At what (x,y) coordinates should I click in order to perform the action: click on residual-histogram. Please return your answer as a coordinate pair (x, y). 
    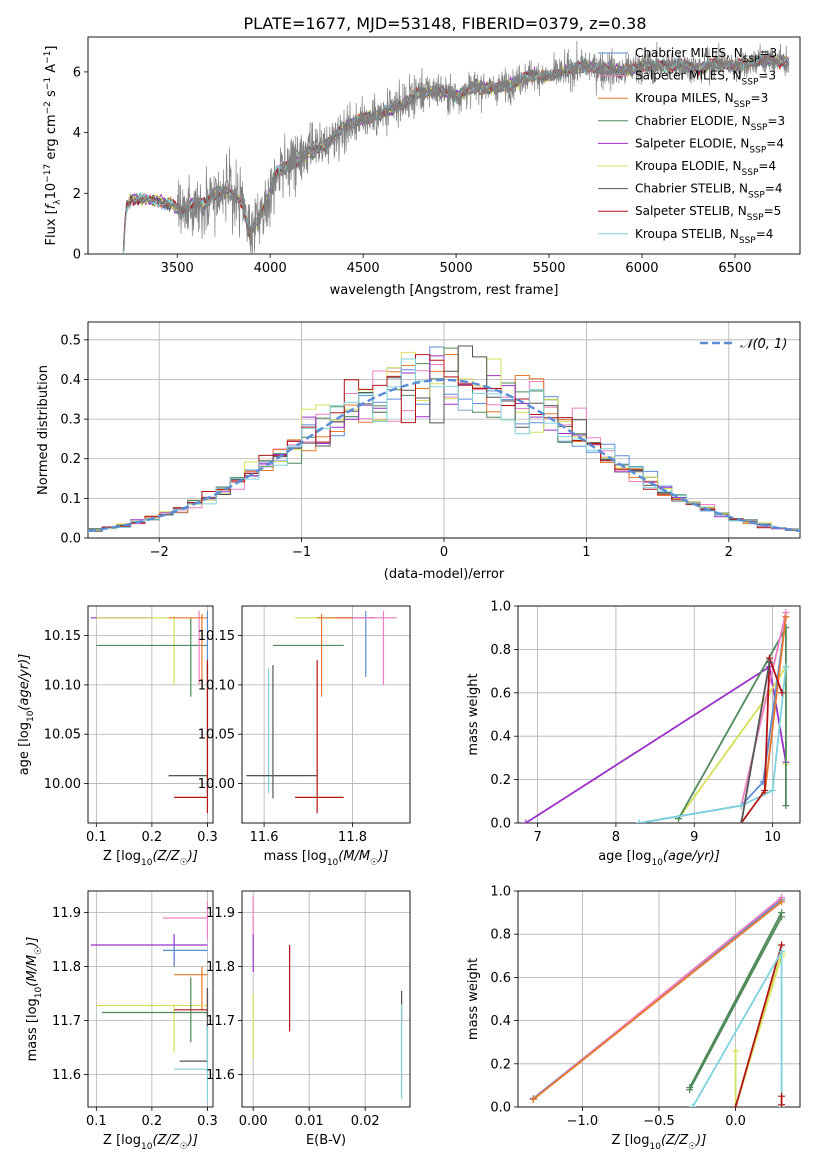
    Looking at the image, I should click on (444, 445).